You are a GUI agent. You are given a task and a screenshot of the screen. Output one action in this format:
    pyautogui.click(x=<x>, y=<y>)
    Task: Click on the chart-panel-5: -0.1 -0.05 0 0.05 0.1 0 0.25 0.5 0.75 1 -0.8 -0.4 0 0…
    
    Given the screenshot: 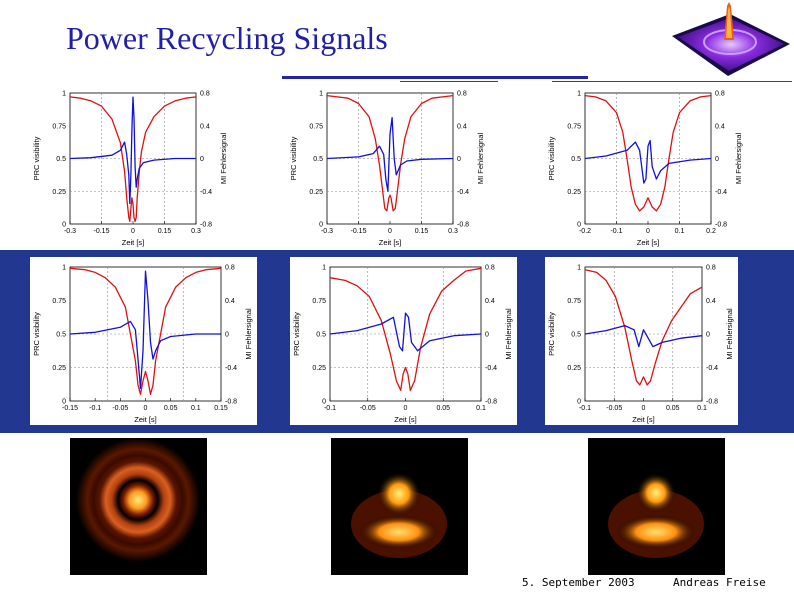 What is the action you would take?
    pyautogui.click(x=403, y=341)
    